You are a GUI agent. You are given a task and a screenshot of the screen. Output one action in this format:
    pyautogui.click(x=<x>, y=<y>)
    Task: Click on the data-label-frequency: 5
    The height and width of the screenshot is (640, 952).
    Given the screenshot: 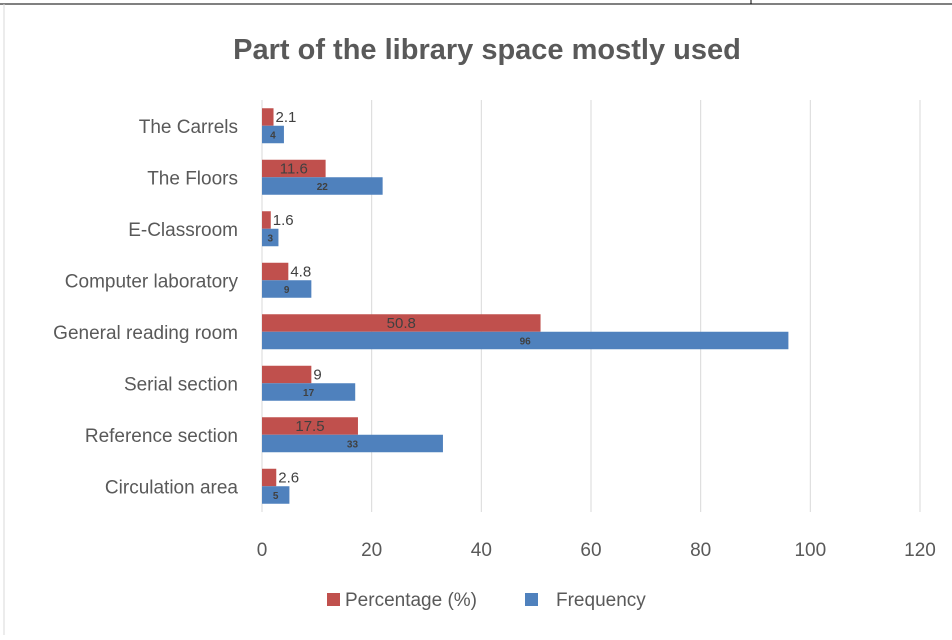 What is the action you would take?
    pyautogui.click(x=276, y=496)
    